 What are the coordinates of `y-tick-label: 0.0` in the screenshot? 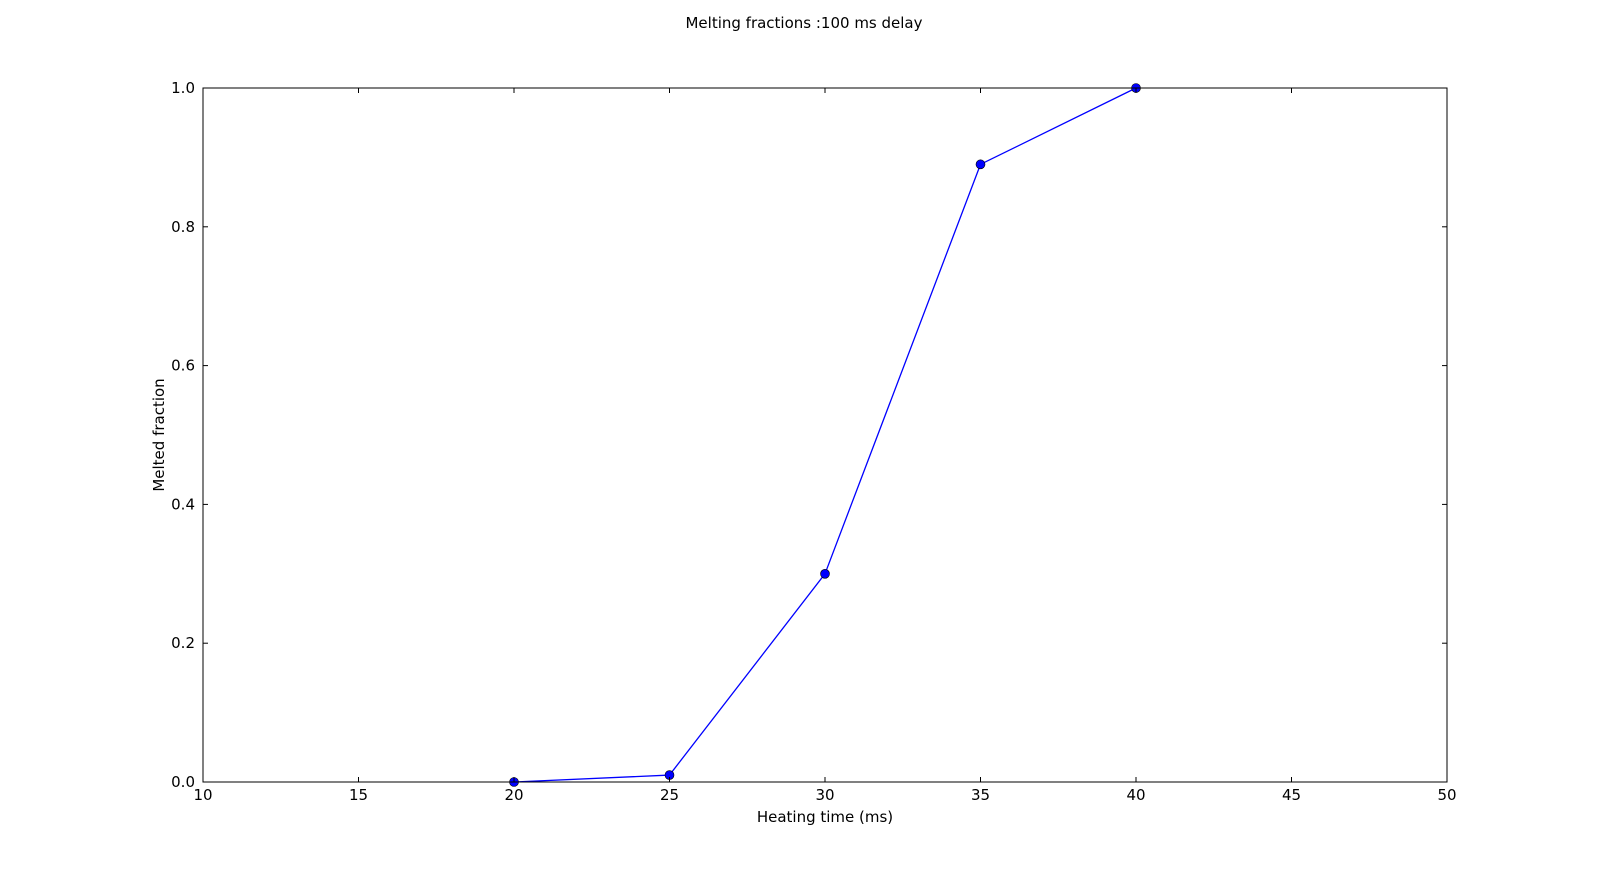 It's located at (183, 782).